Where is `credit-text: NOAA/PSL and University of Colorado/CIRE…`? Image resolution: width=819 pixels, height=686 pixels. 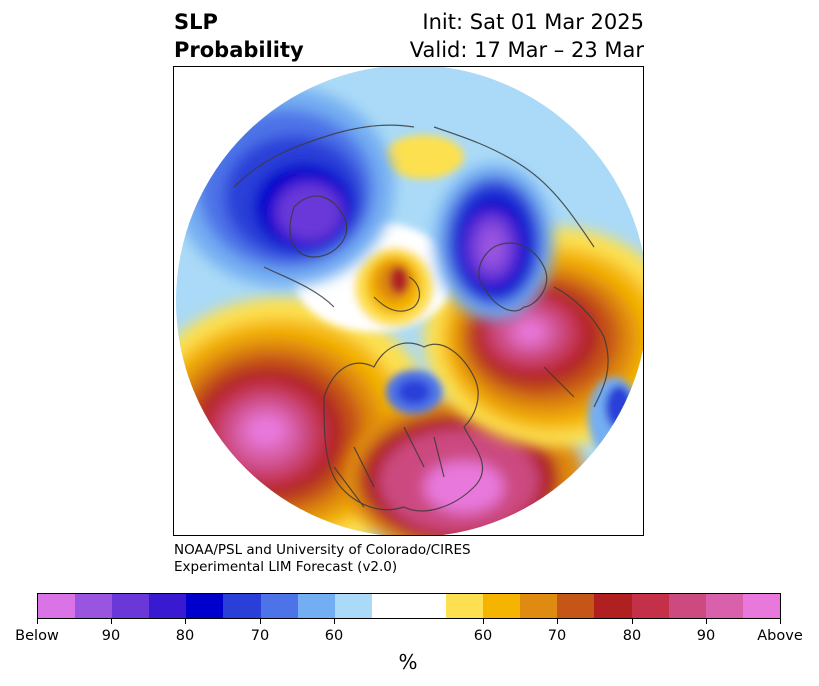
credit-text: NOAA/PSL and University of Colorado/CIRE… is located at coordinates (322, 559).